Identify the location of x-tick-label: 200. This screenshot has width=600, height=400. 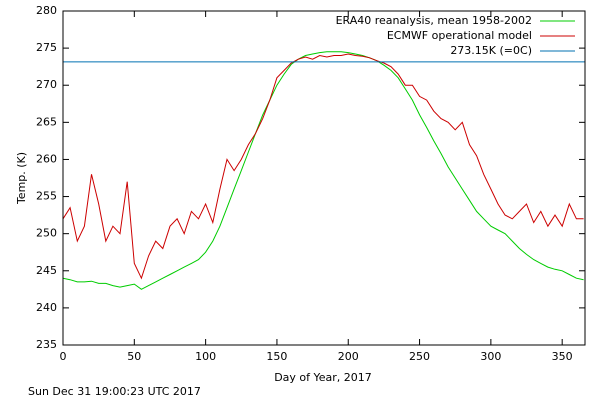
(348, 356).